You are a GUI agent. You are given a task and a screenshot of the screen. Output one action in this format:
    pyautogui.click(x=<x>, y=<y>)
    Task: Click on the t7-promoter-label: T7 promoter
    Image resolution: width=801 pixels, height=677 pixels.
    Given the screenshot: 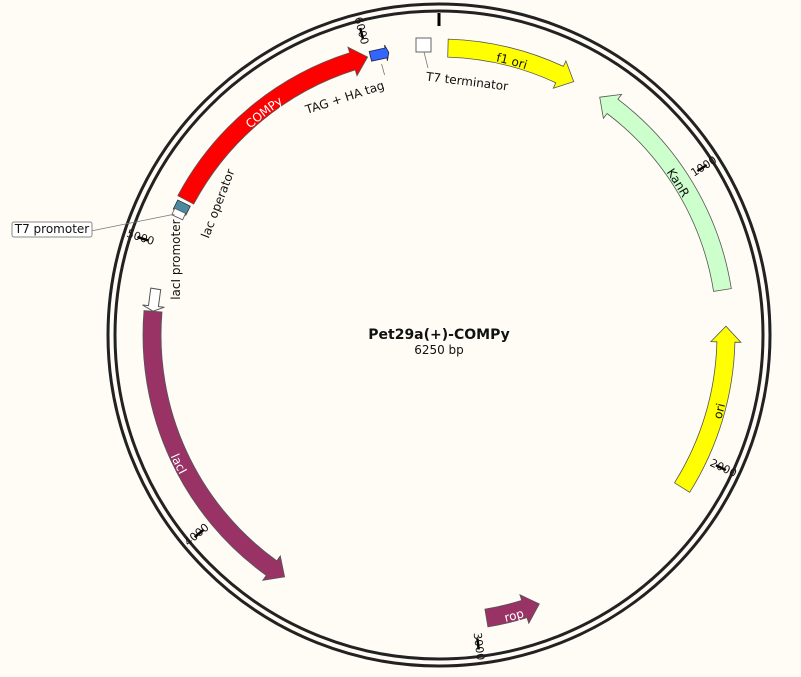 What is the action you would take?
    pyautogui.click(x=52, y=229)
    